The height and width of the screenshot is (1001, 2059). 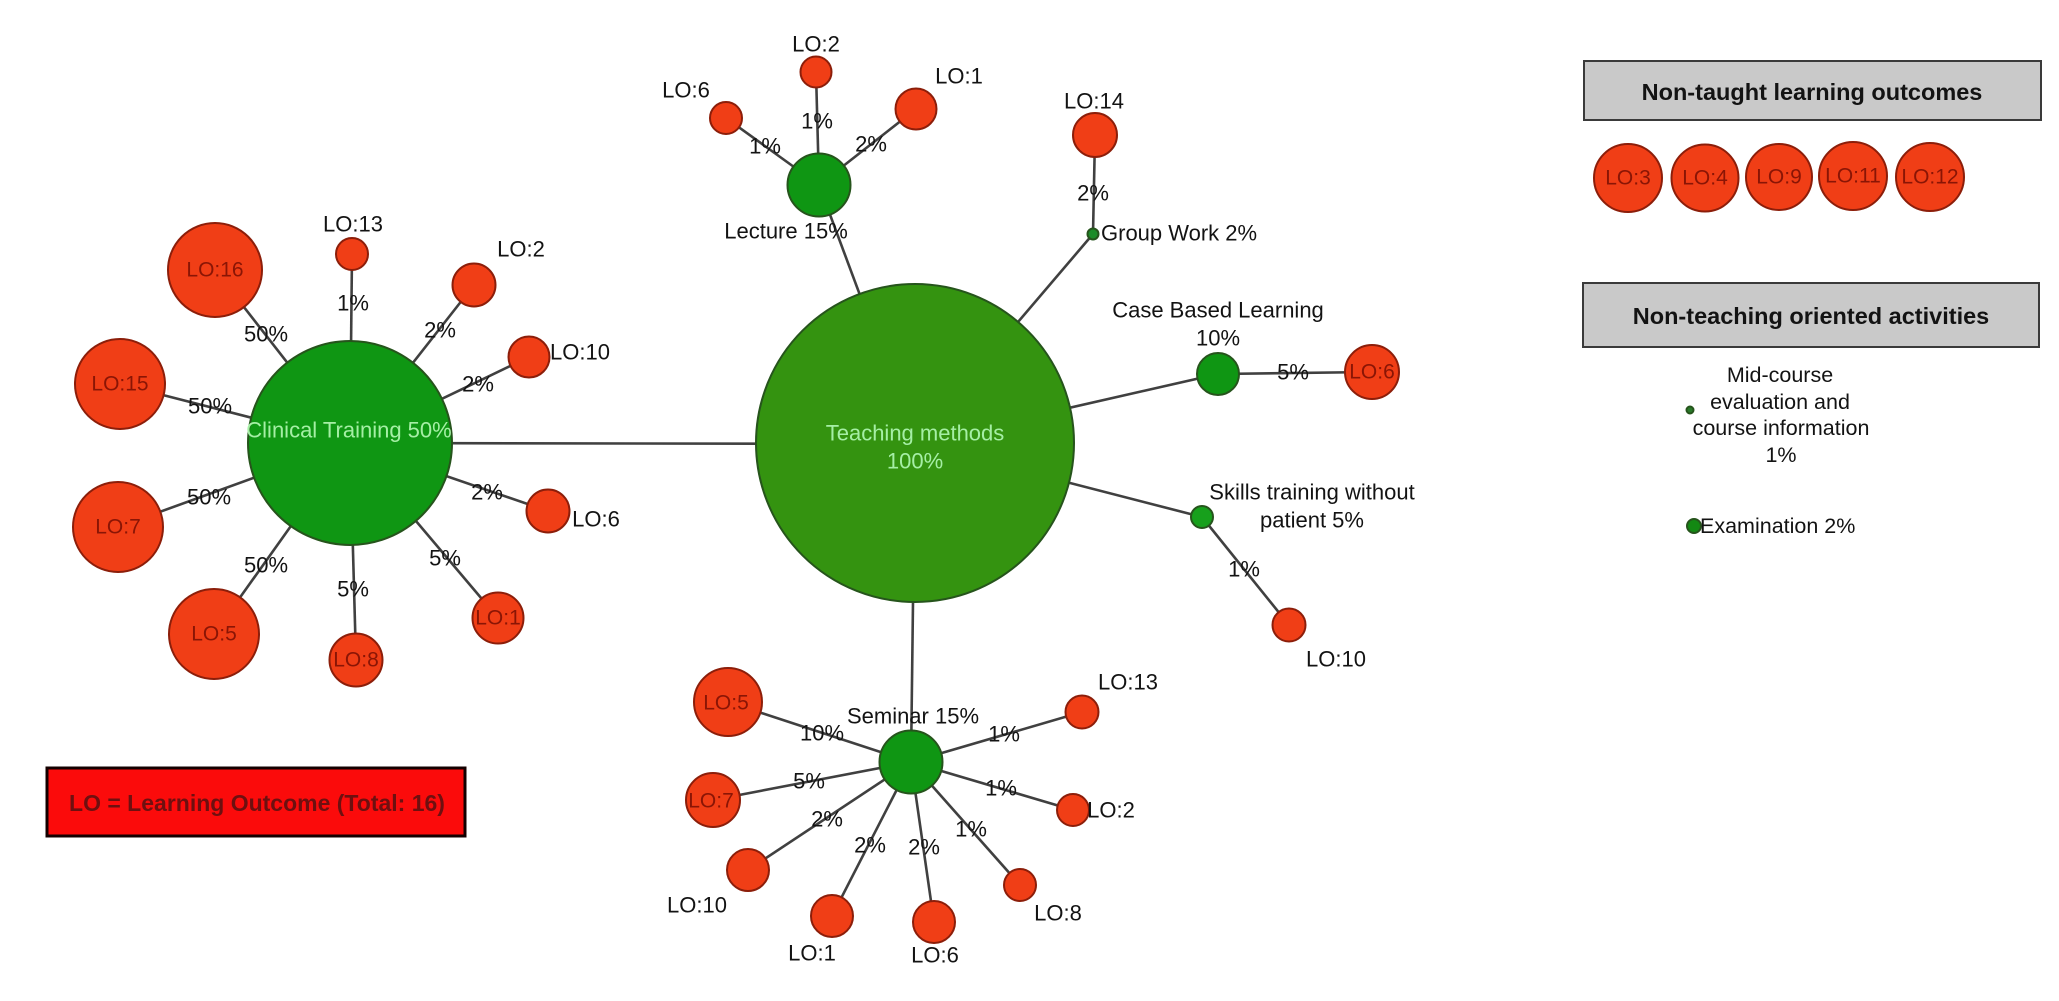 I want to click on svg-text:Non-teaching oriented activiti: Non-teaching oriented activities, so click(x=1811, y=316).